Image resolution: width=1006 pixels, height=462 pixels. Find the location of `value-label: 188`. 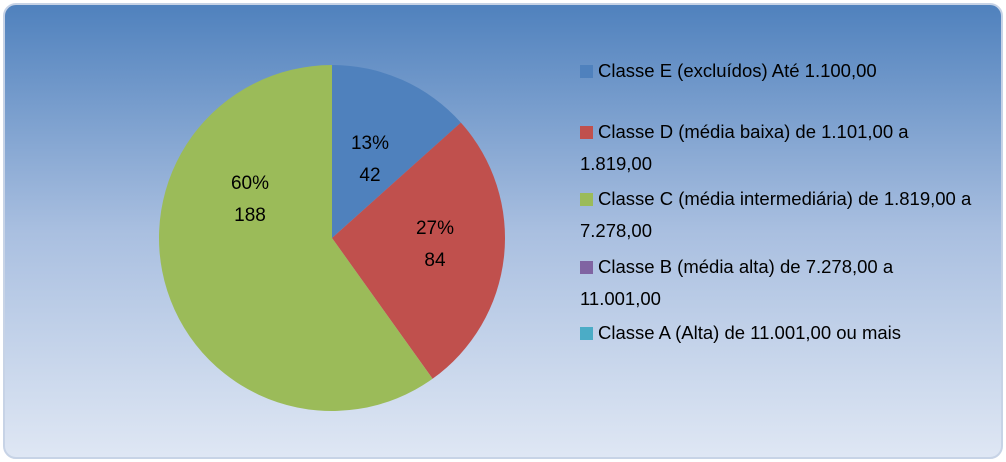

value-label: 188 is located at coordinates (250, 215).